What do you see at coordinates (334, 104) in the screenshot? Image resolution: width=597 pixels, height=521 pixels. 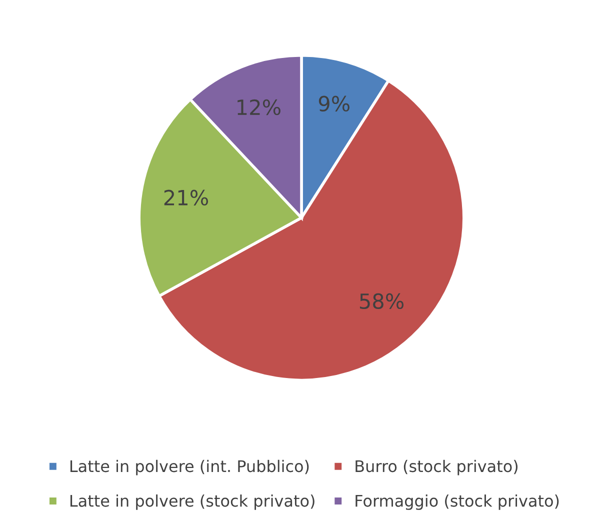 I see `data-label: 9%` at bounding box center [334, 104].